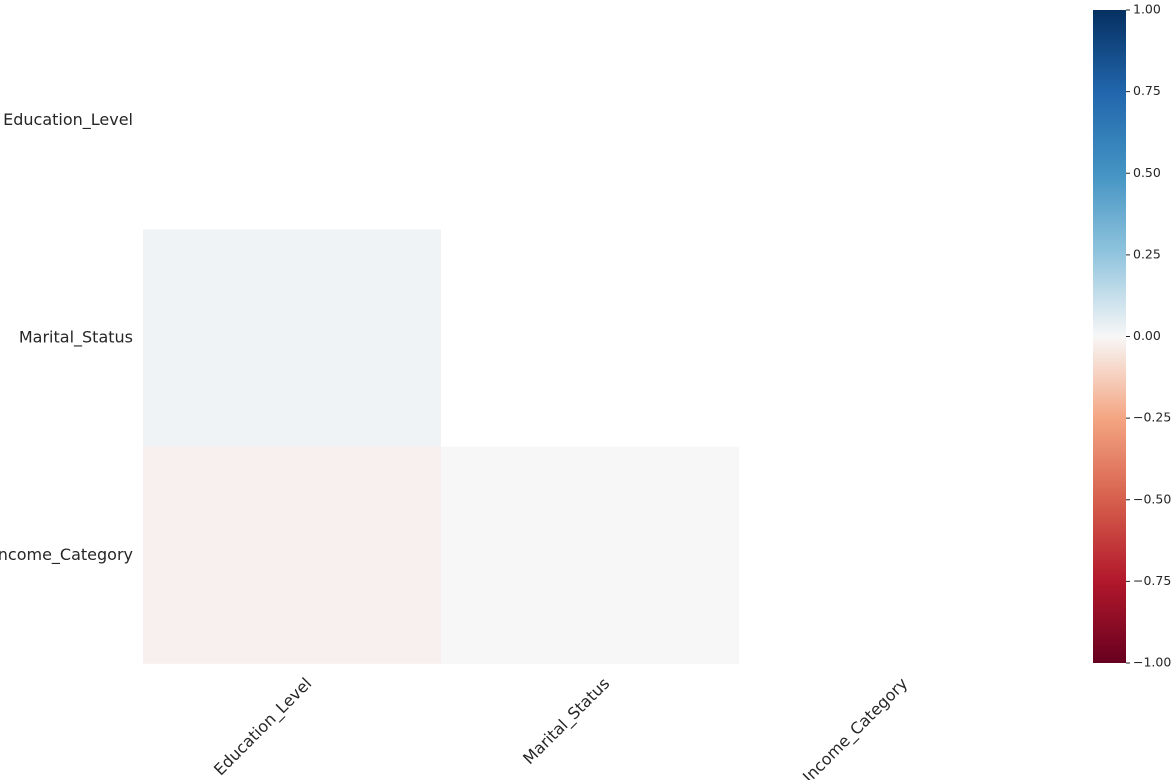  I want to click on colorbar-tick-label: −0.25, so click(1152, 417).